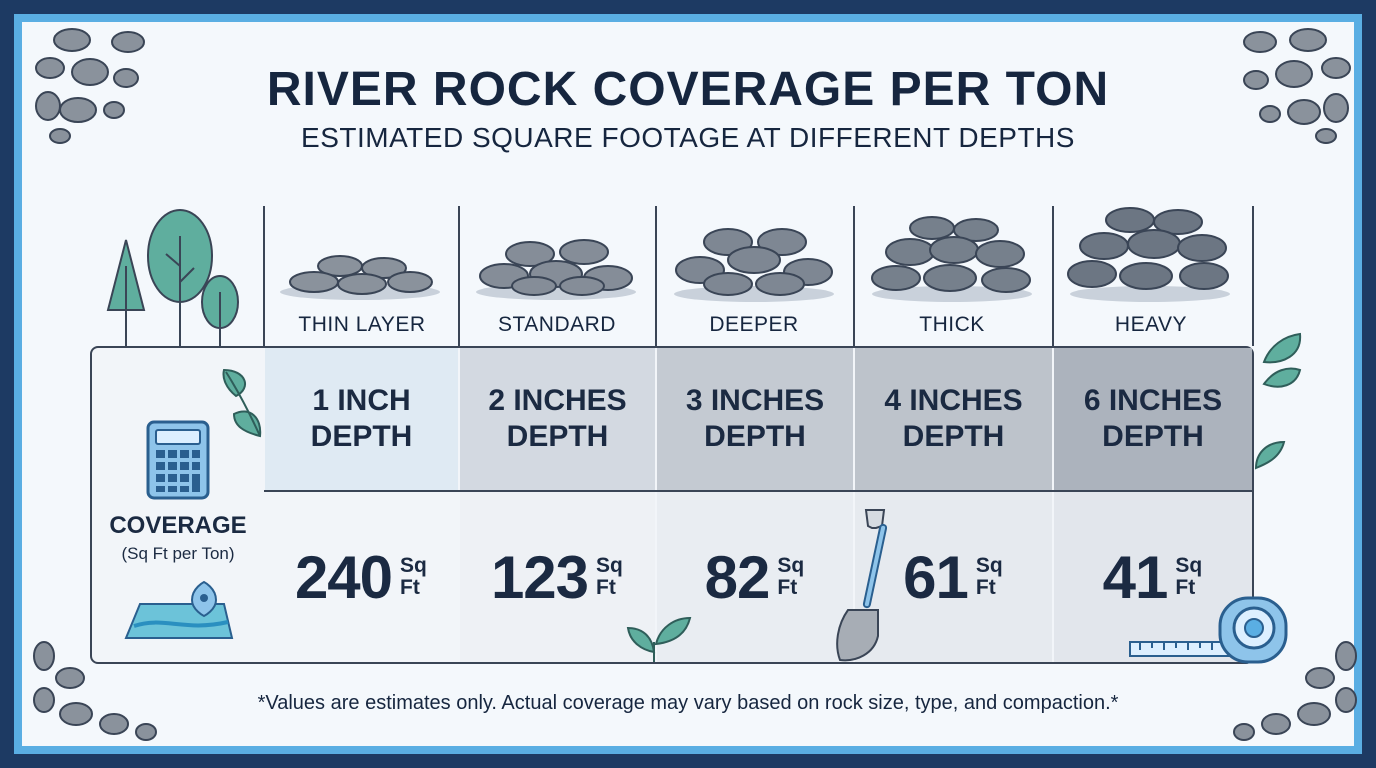 The width and height of the screenshot is (1376, 768). Describe the element at coordinates (362, 324) in the screenshot. I see `column-header: THIN LAYER` at that location.